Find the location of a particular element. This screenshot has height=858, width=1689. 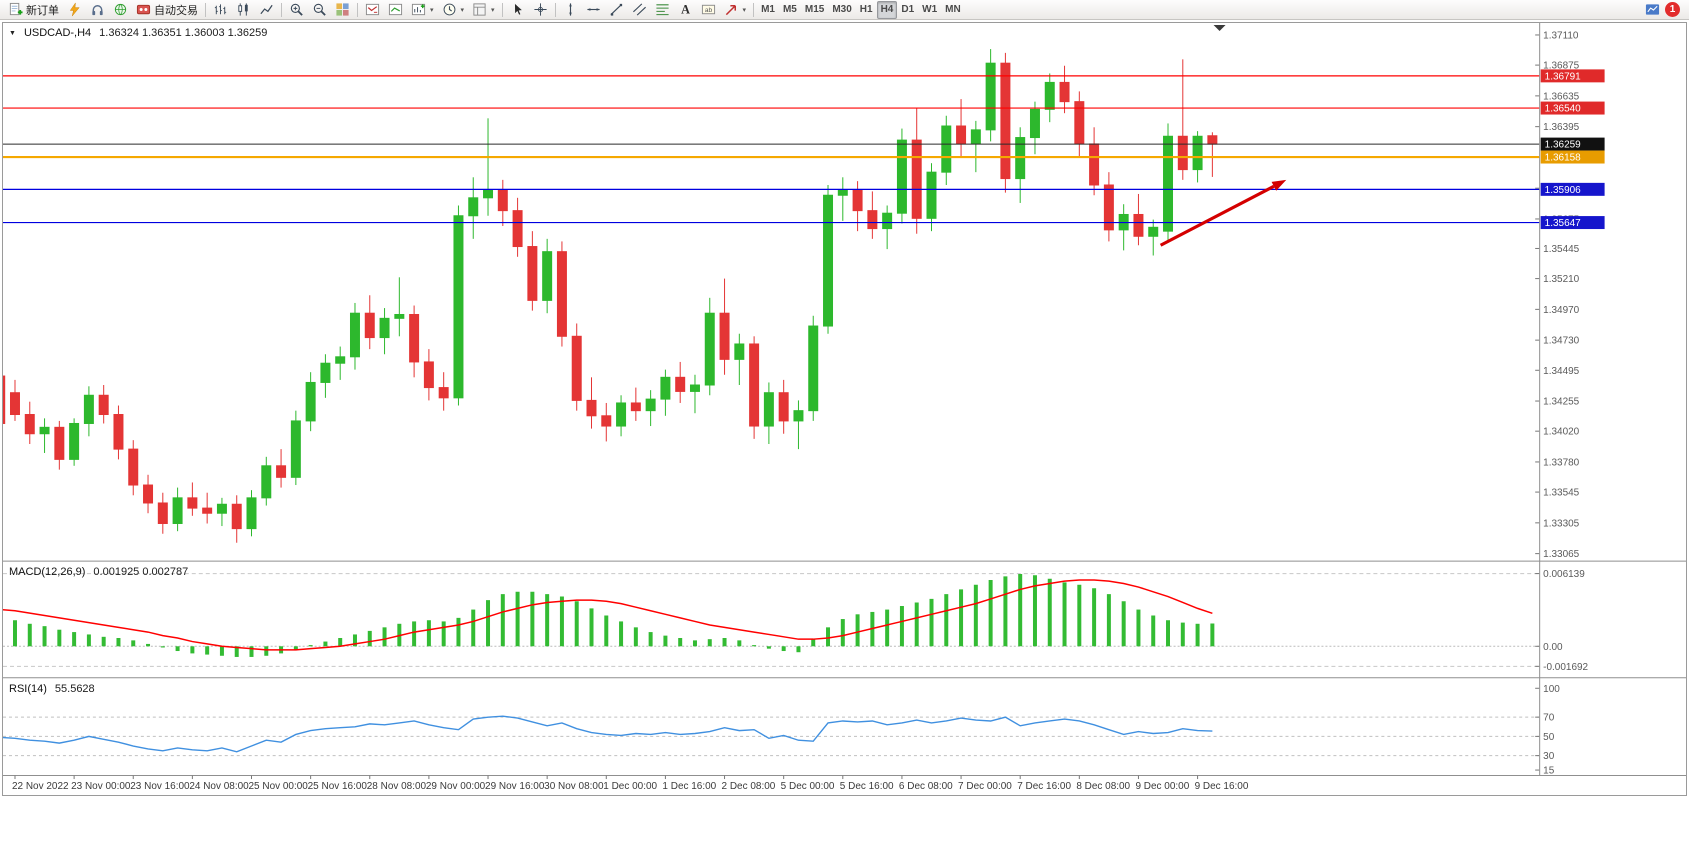

timeframe-d1-button-label: D1 is located at coordinates (908, 9).